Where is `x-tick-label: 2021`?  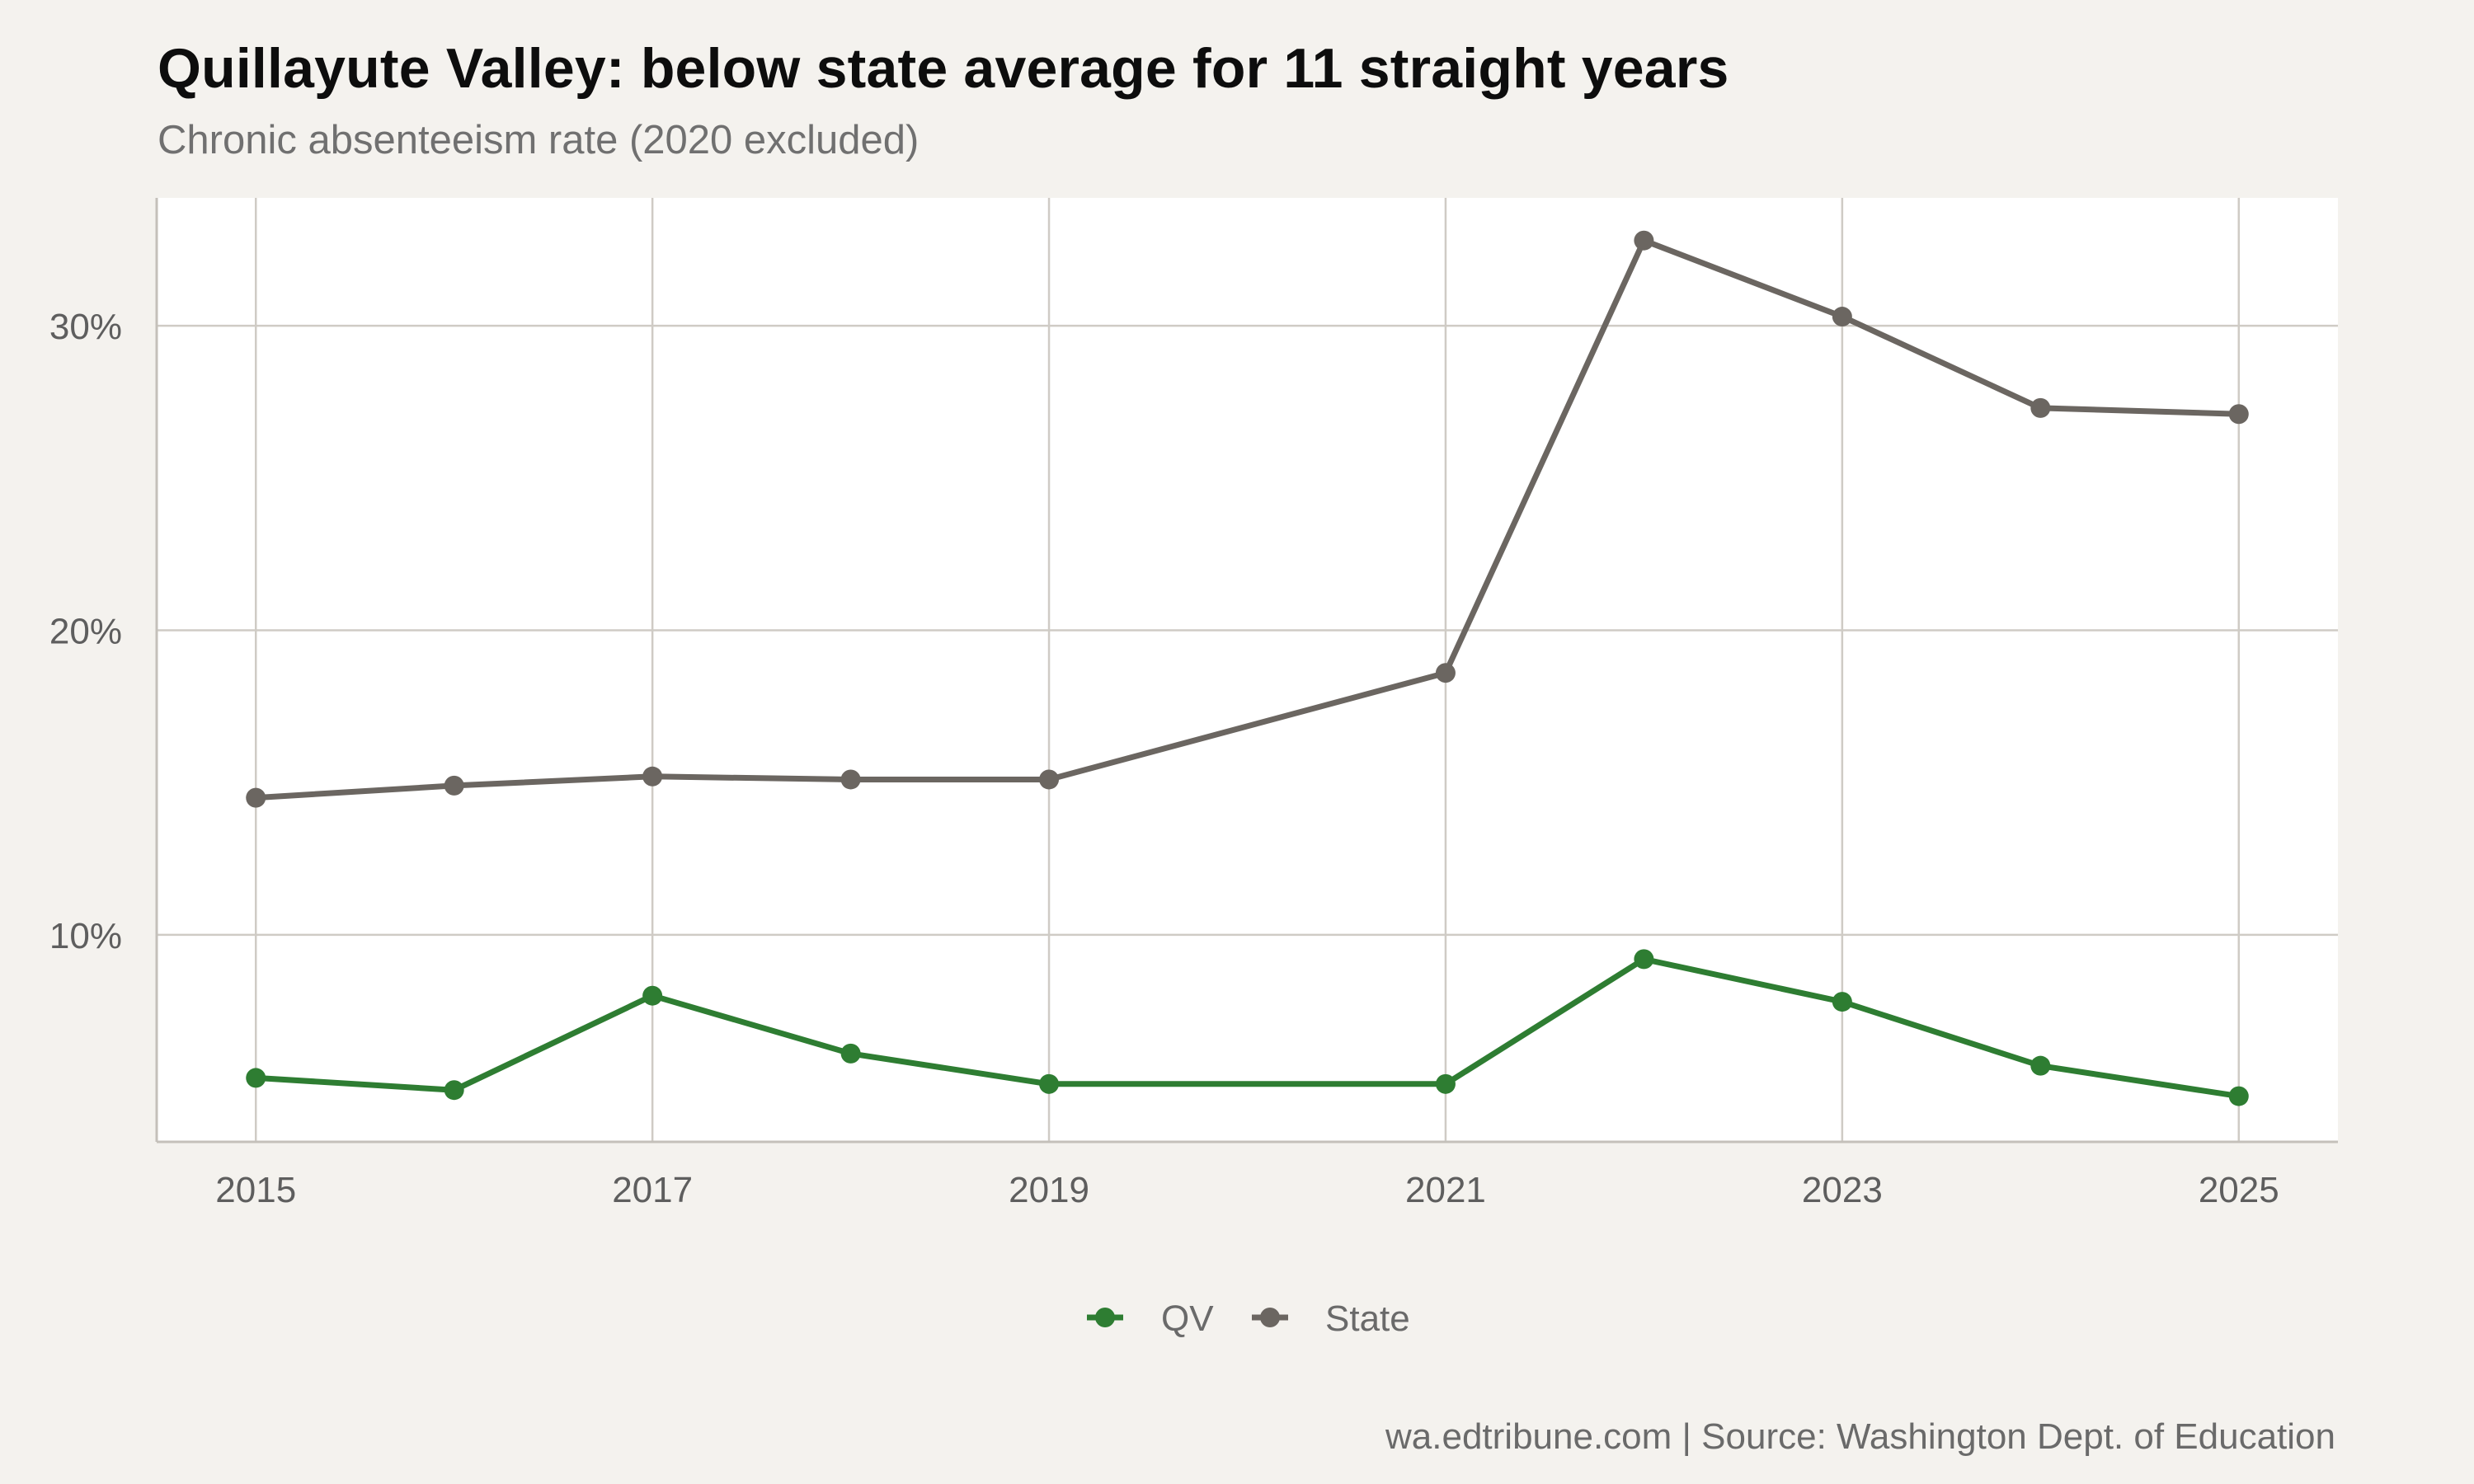 x-tick-label: 2021 is located at coordinates (1445, 1190).